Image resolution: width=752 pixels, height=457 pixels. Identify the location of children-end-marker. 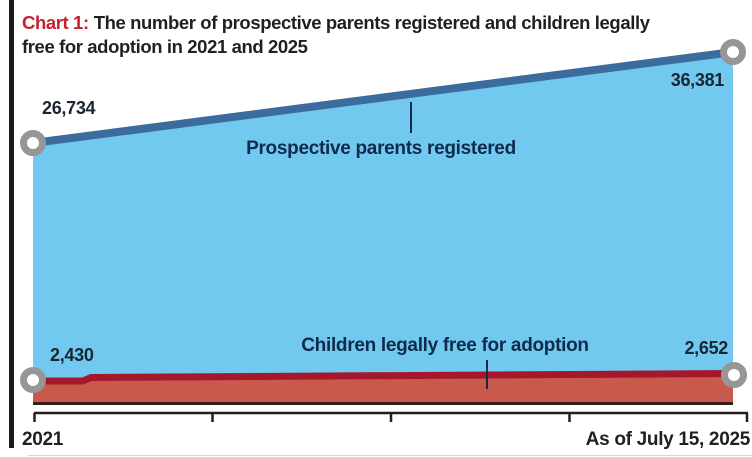
(734, 375).